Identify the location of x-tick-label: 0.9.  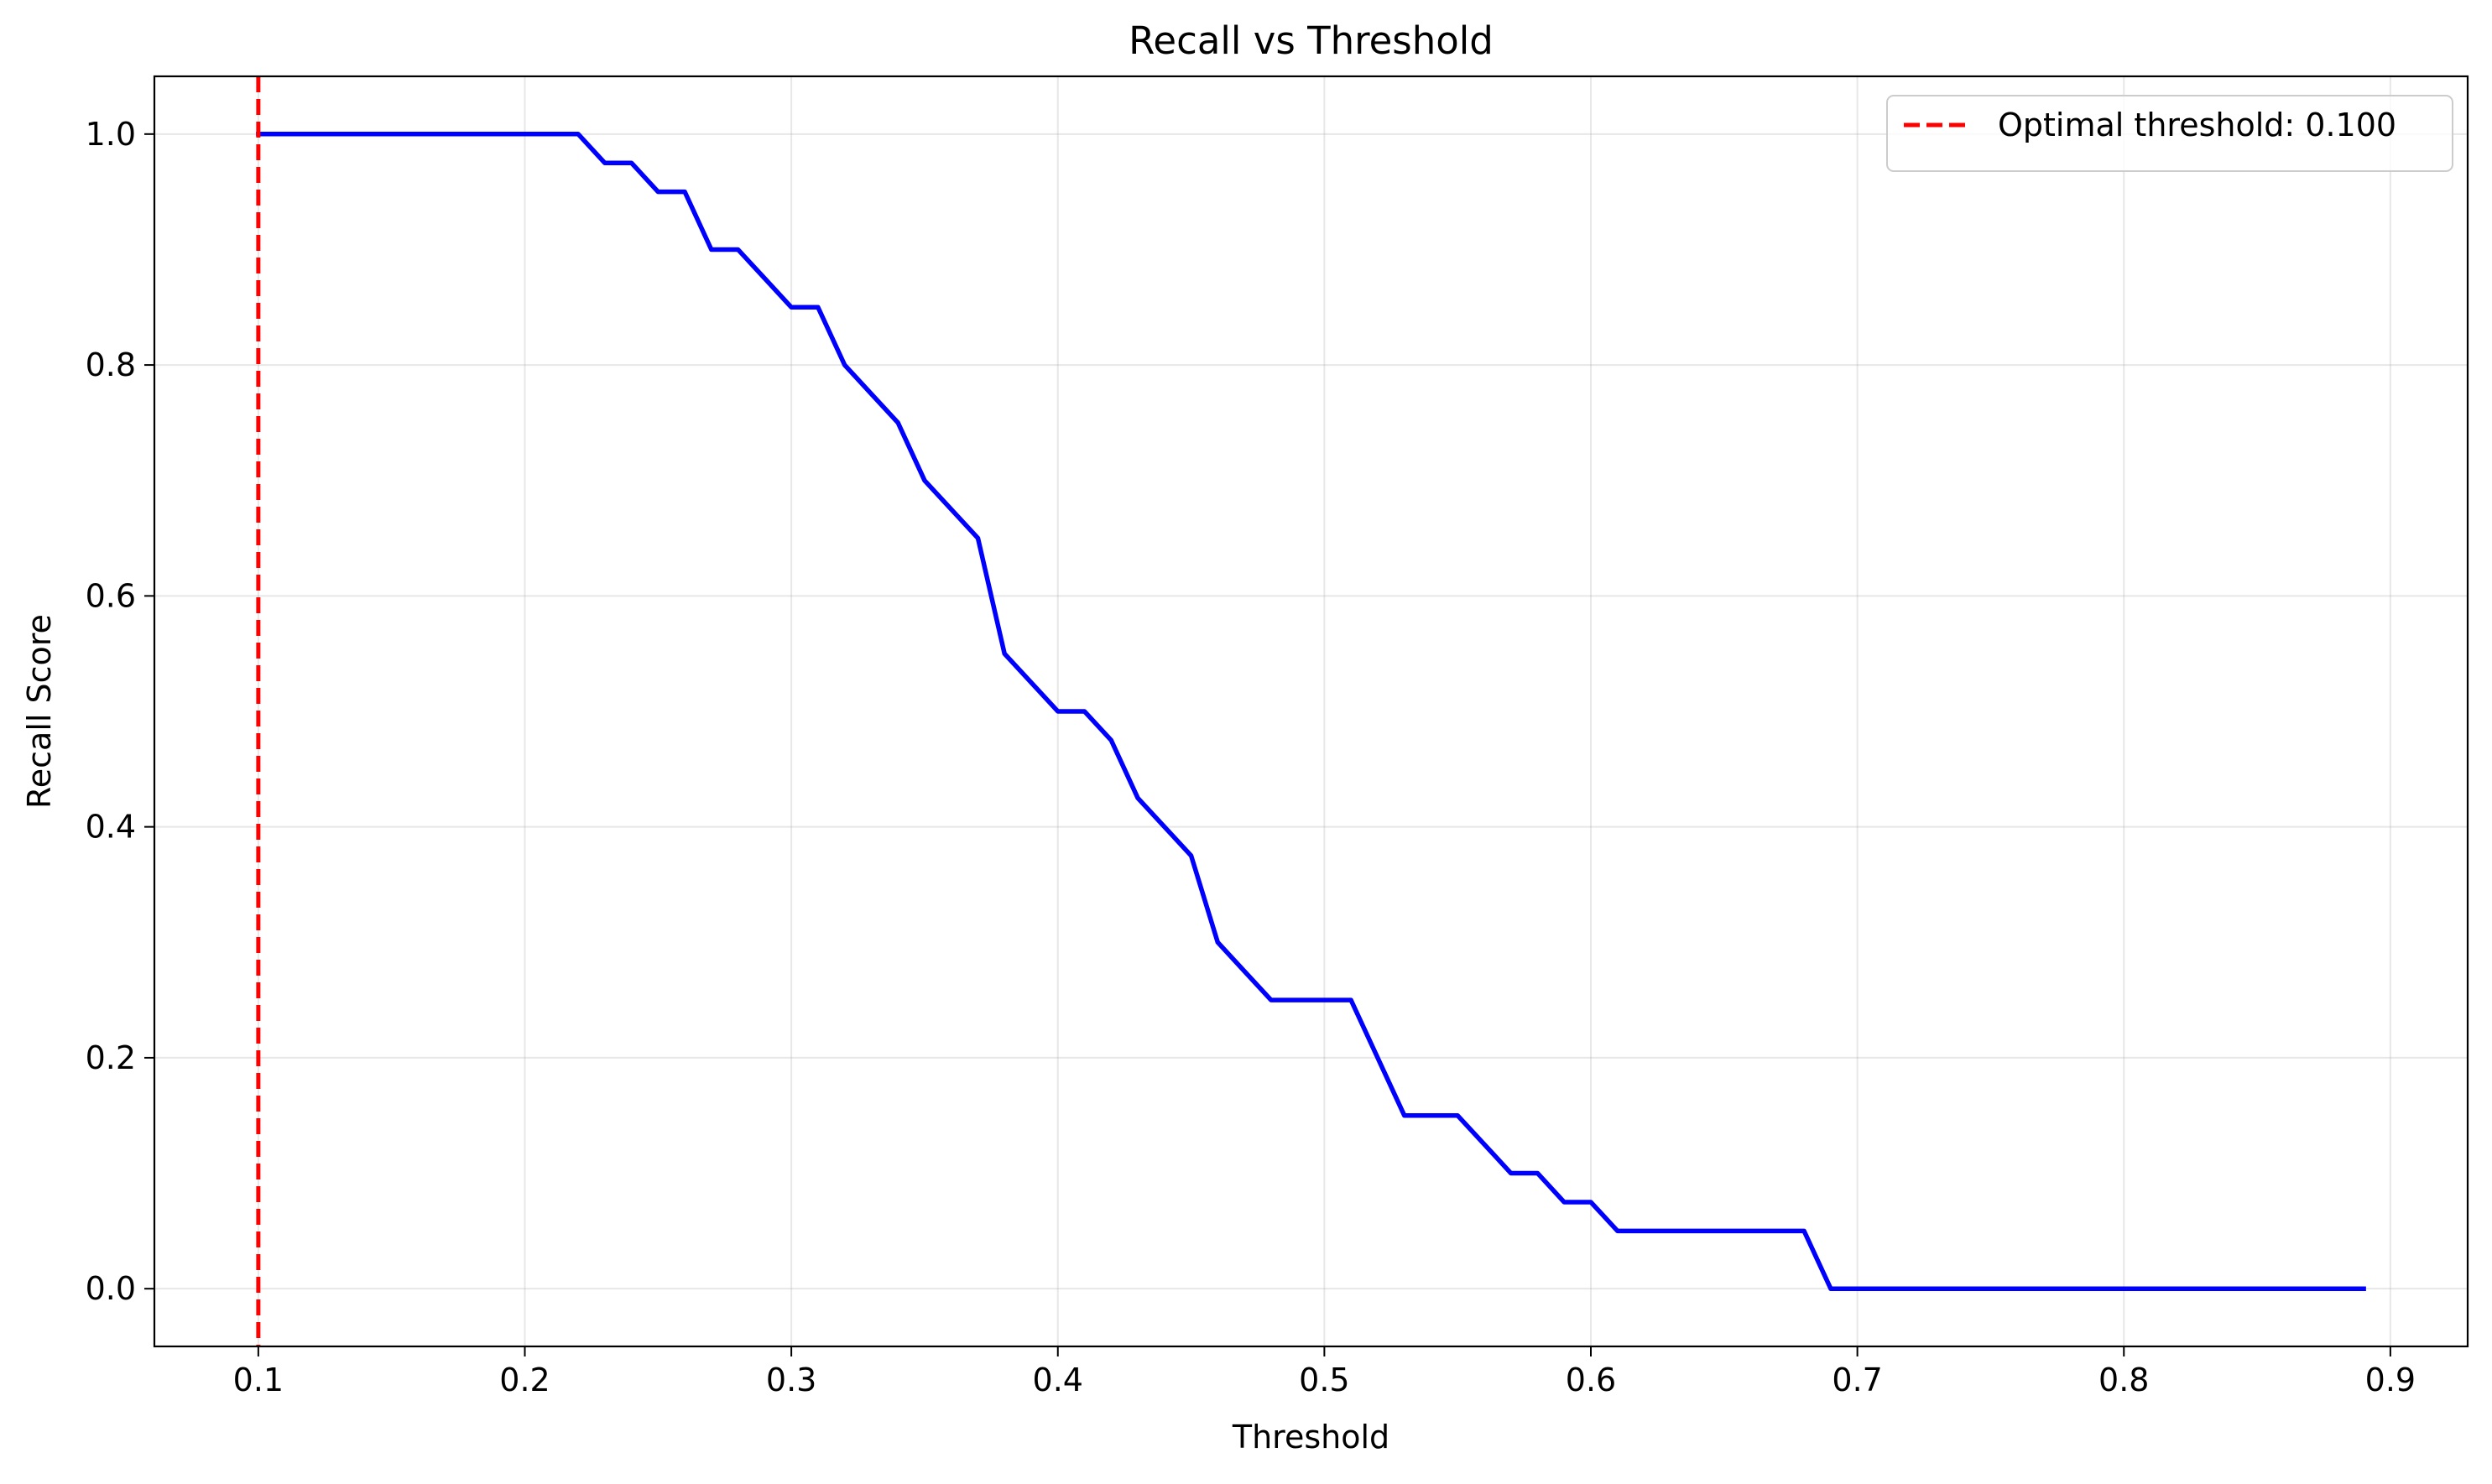
(2390, 1380).